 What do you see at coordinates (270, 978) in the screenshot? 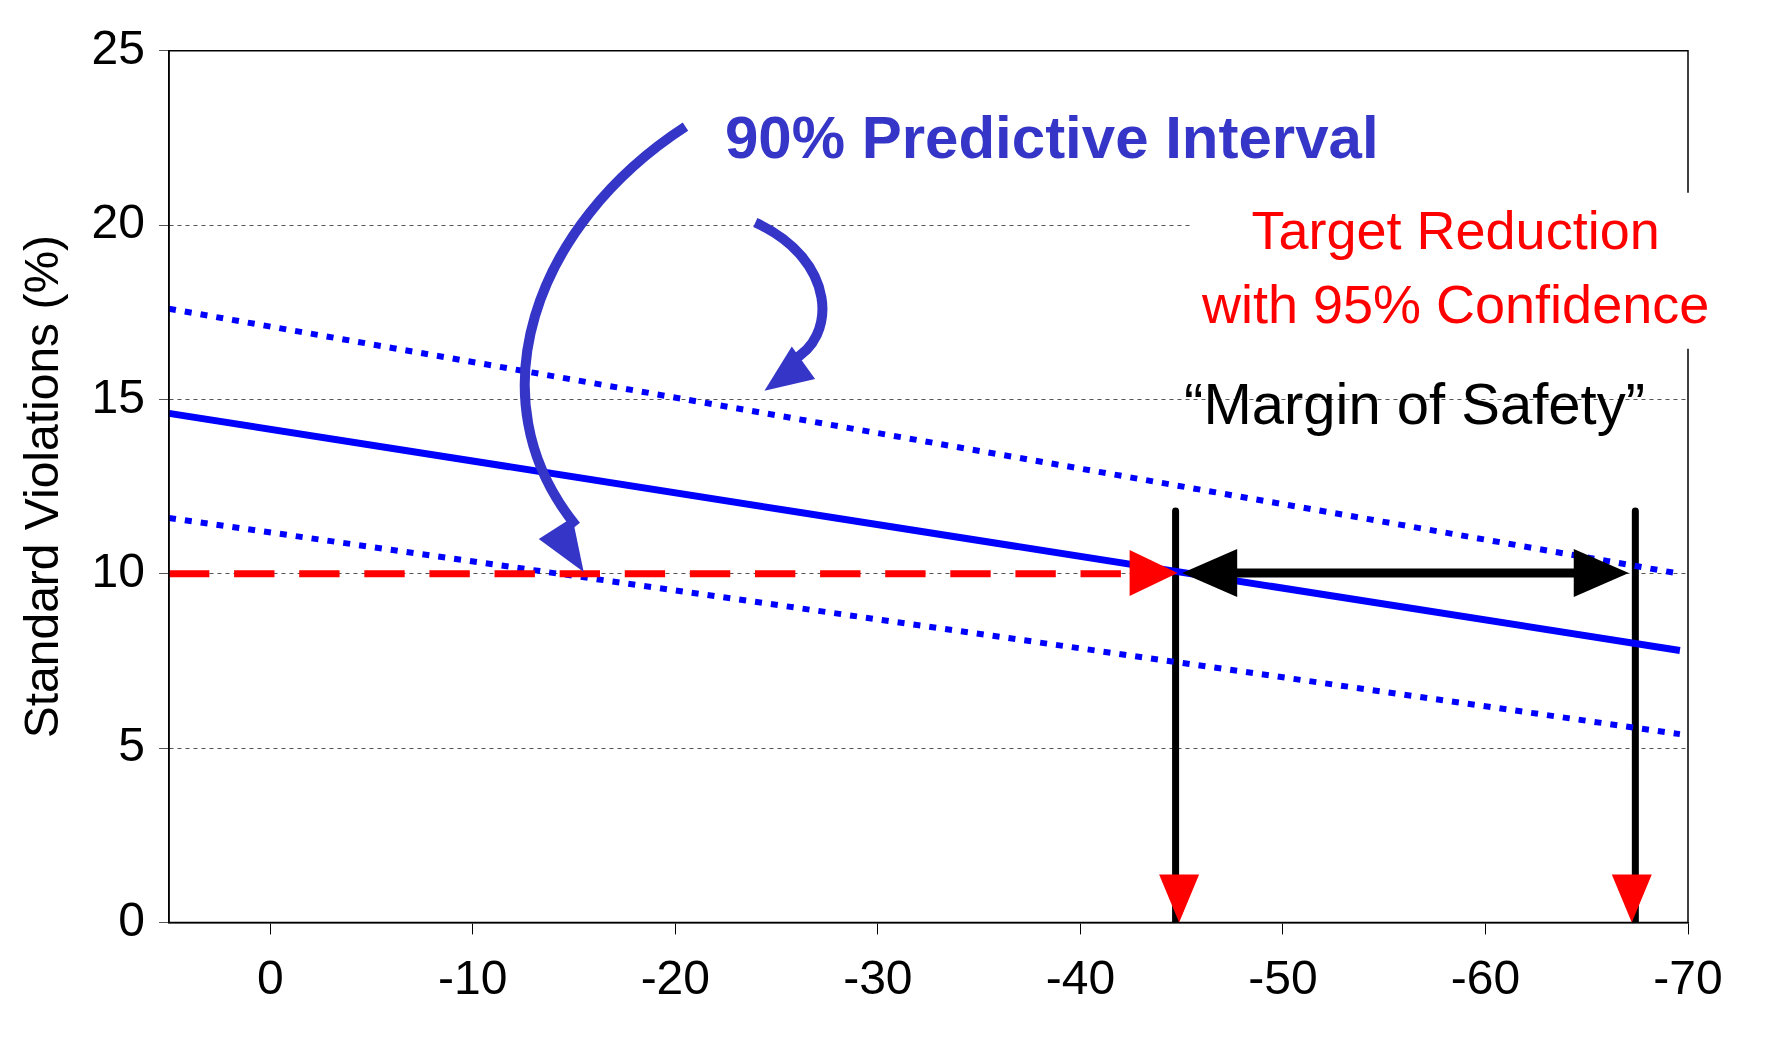
I see `x-tick-label: 0` at bounding box center [270, 978].